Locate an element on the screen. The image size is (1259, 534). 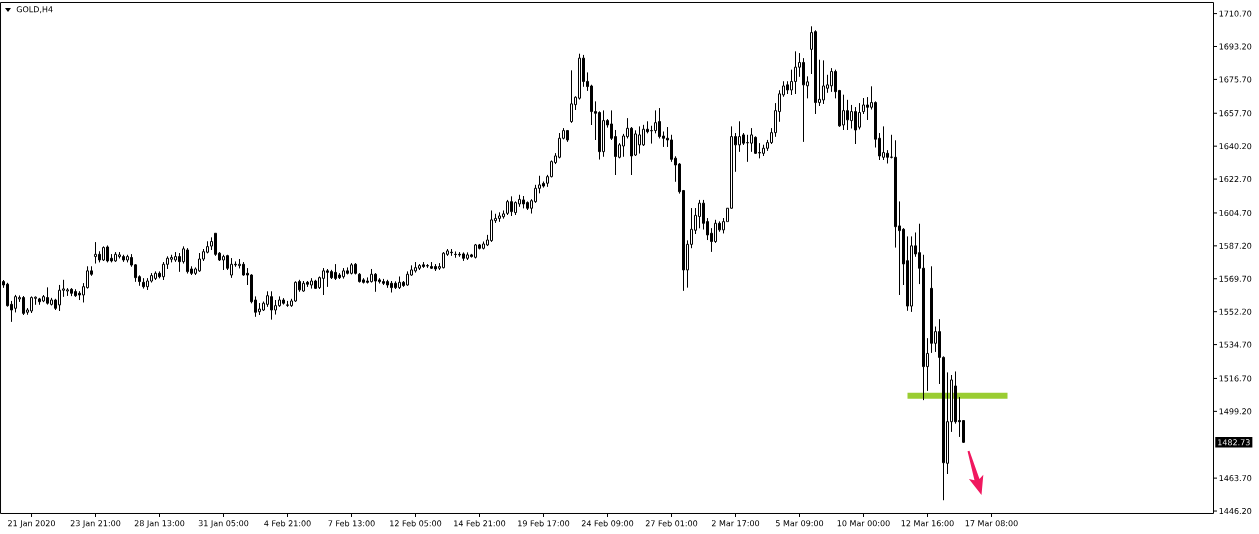
x-tick-label: 21 Jan 2020 is located at coordinates (31, 524).